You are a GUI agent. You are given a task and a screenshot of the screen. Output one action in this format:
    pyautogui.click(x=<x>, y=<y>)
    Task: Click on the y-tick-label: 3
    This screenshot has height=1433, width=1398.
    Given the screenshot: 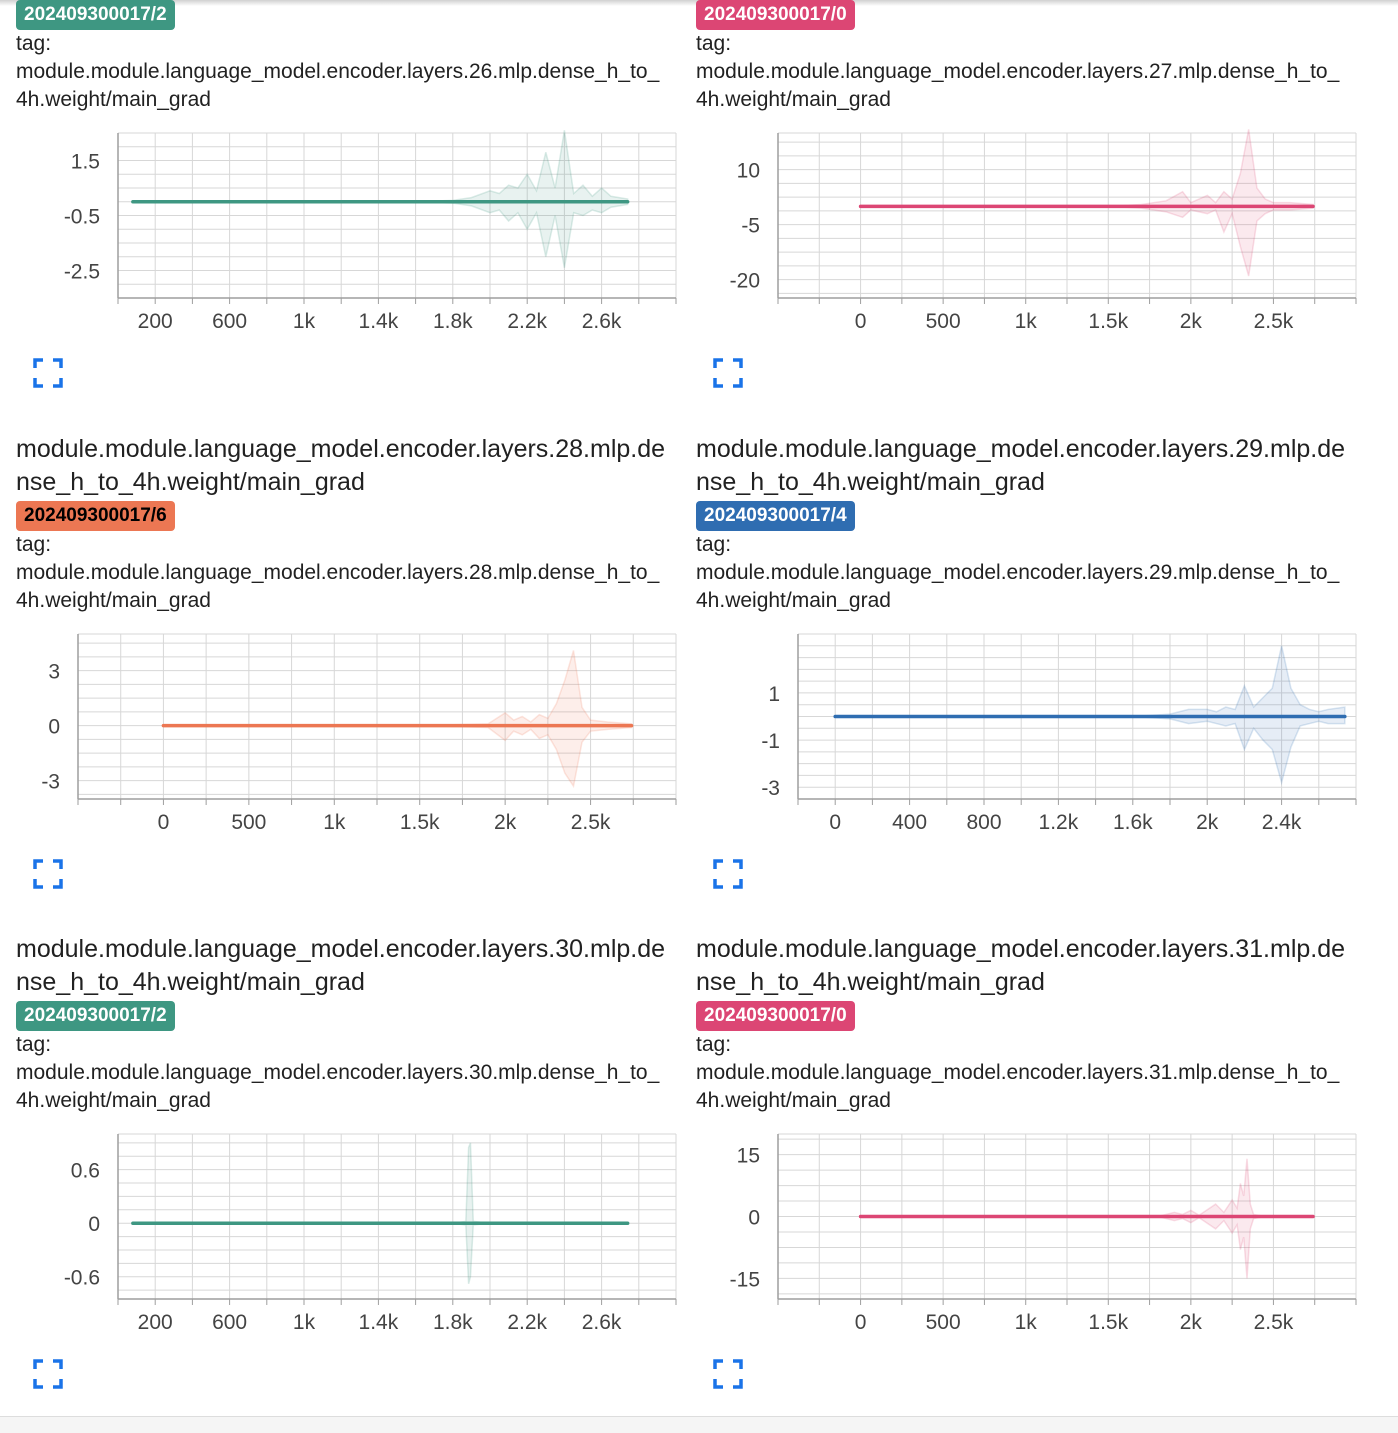 What is the action you would take?
    pyautogui.click(x=54, y=672)
    